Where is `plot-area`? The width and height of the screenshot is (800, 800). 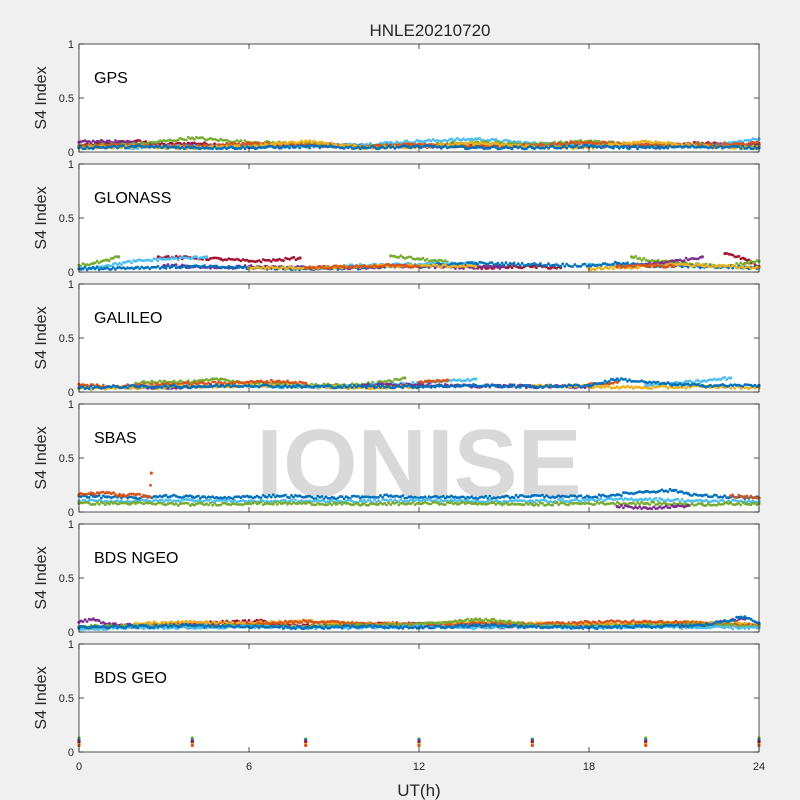
plot-area is located at coordinates (419, 98).